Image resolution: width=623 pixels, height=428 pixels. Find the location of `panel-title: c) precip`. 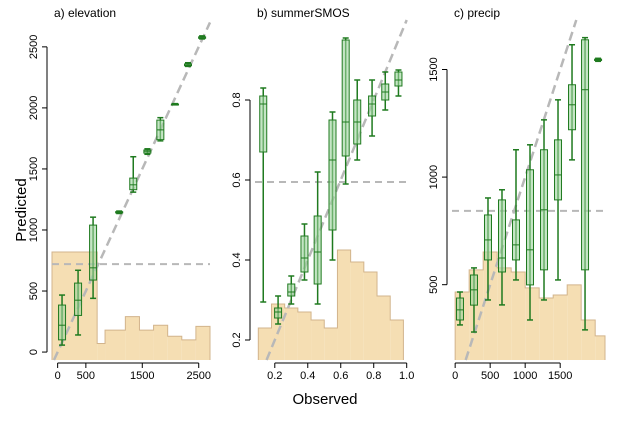

panel-title: c) precip is located at coordinates (477, 13).